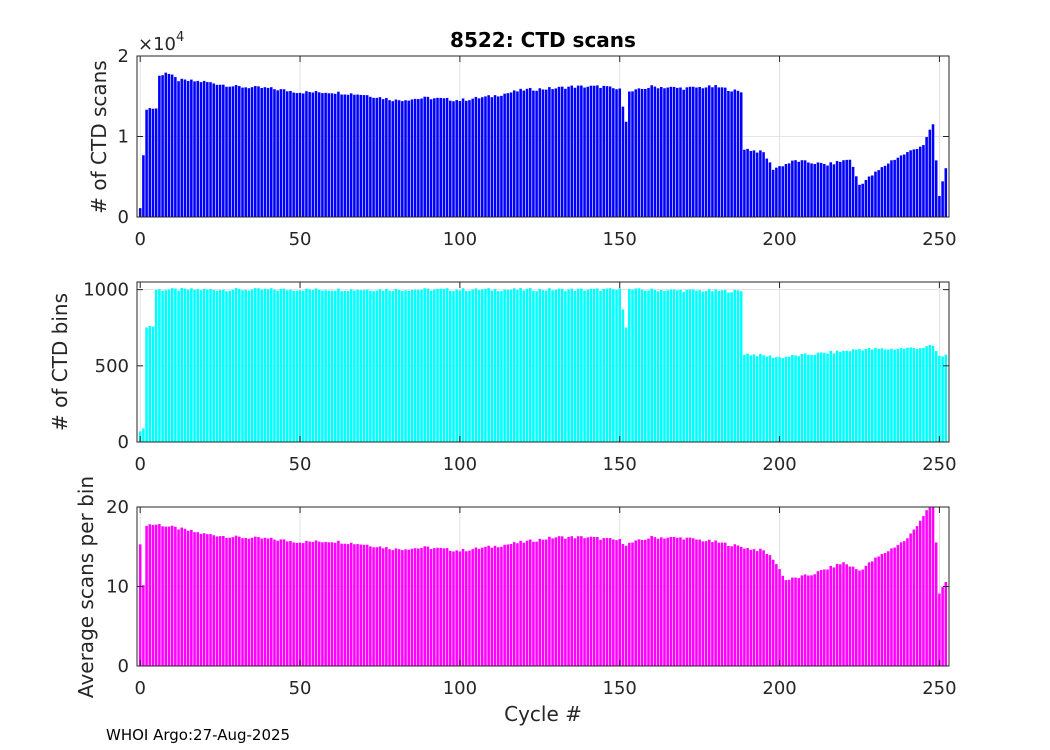 The width and height of the screenshot is (1050, 750). I want to click on avg-scans-xtick-label: 250, so click(939, 688).